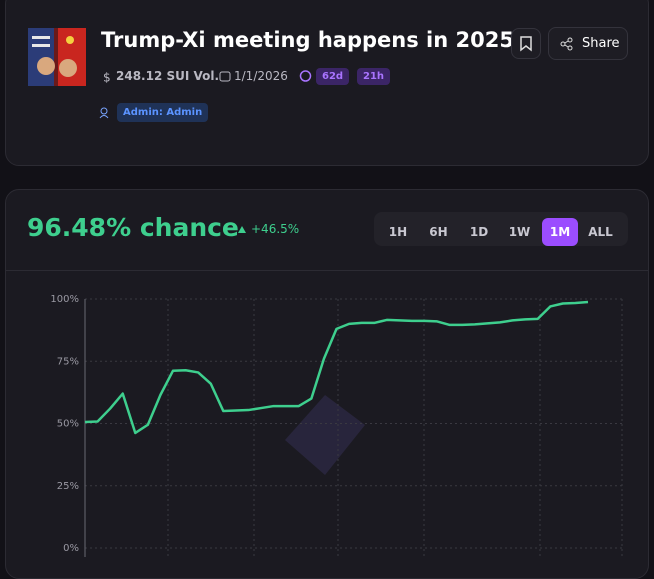 The image size is (654, 579). Describe the element at coordinates (68, 486) in the screenshot. I see `y-tick-label: 25%` at that location.